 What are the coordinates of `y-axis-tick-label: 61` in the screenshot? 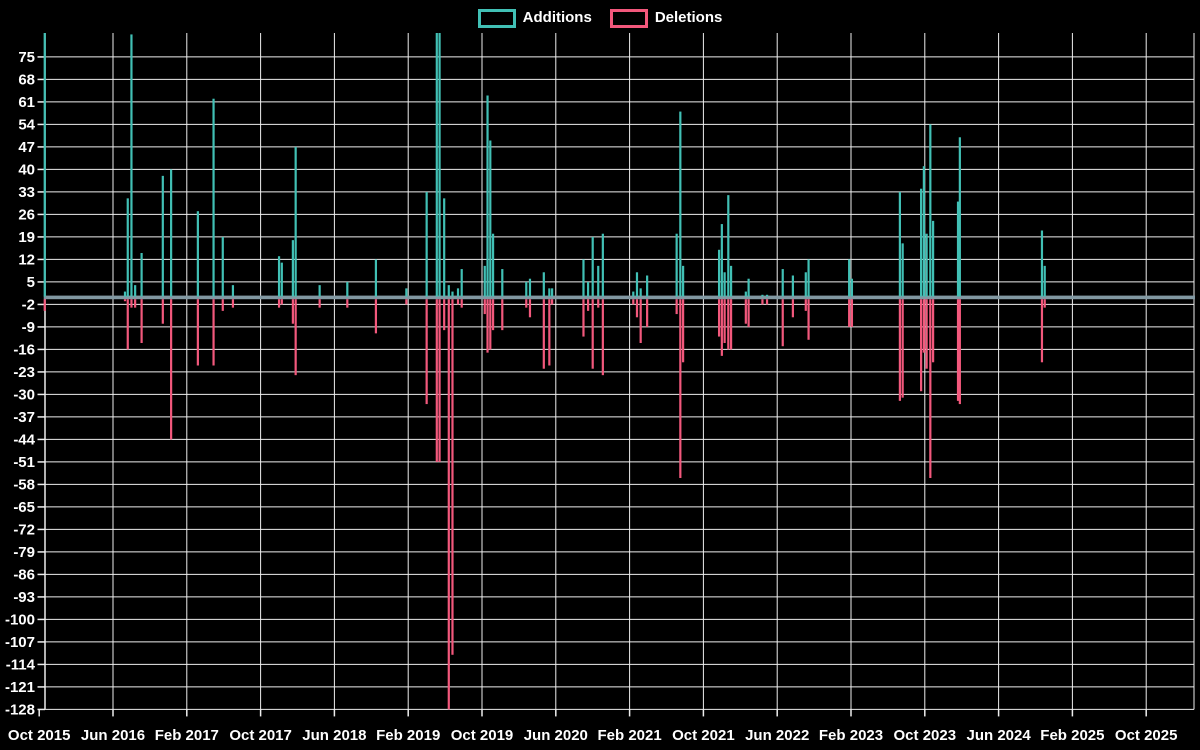 It's located at (26, 102).